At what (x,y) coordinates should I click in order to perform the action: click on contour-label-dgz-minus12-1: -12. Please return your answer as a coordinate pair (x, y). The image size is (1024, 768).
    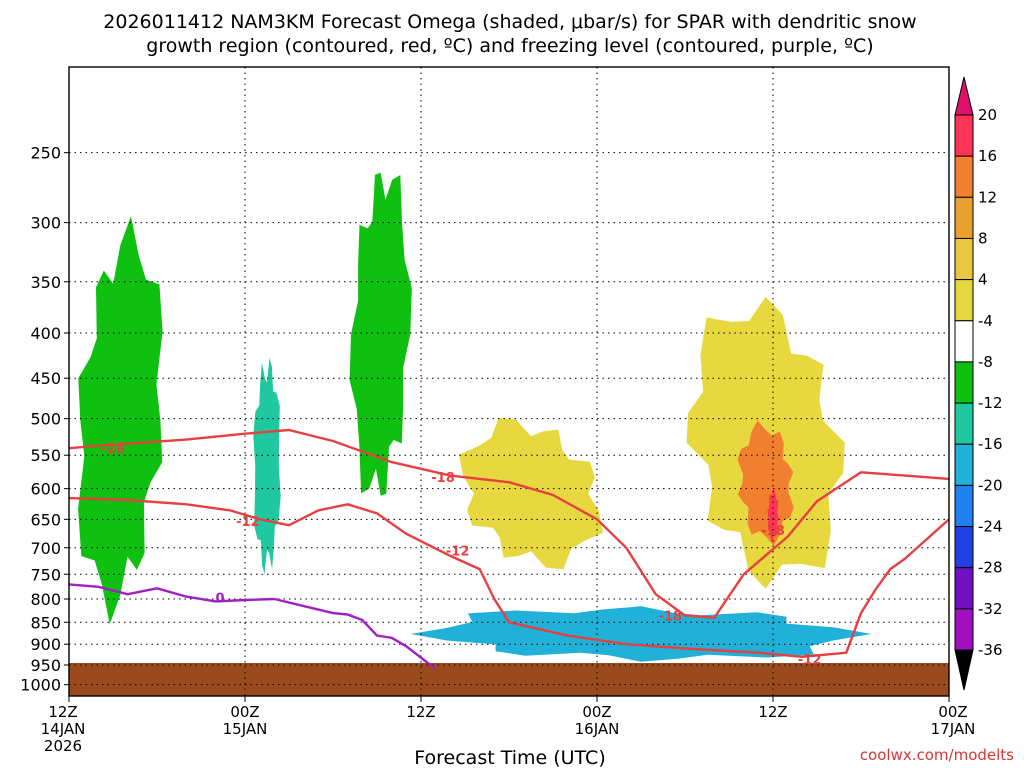
    Looking at the image, I should click on (458, 552).